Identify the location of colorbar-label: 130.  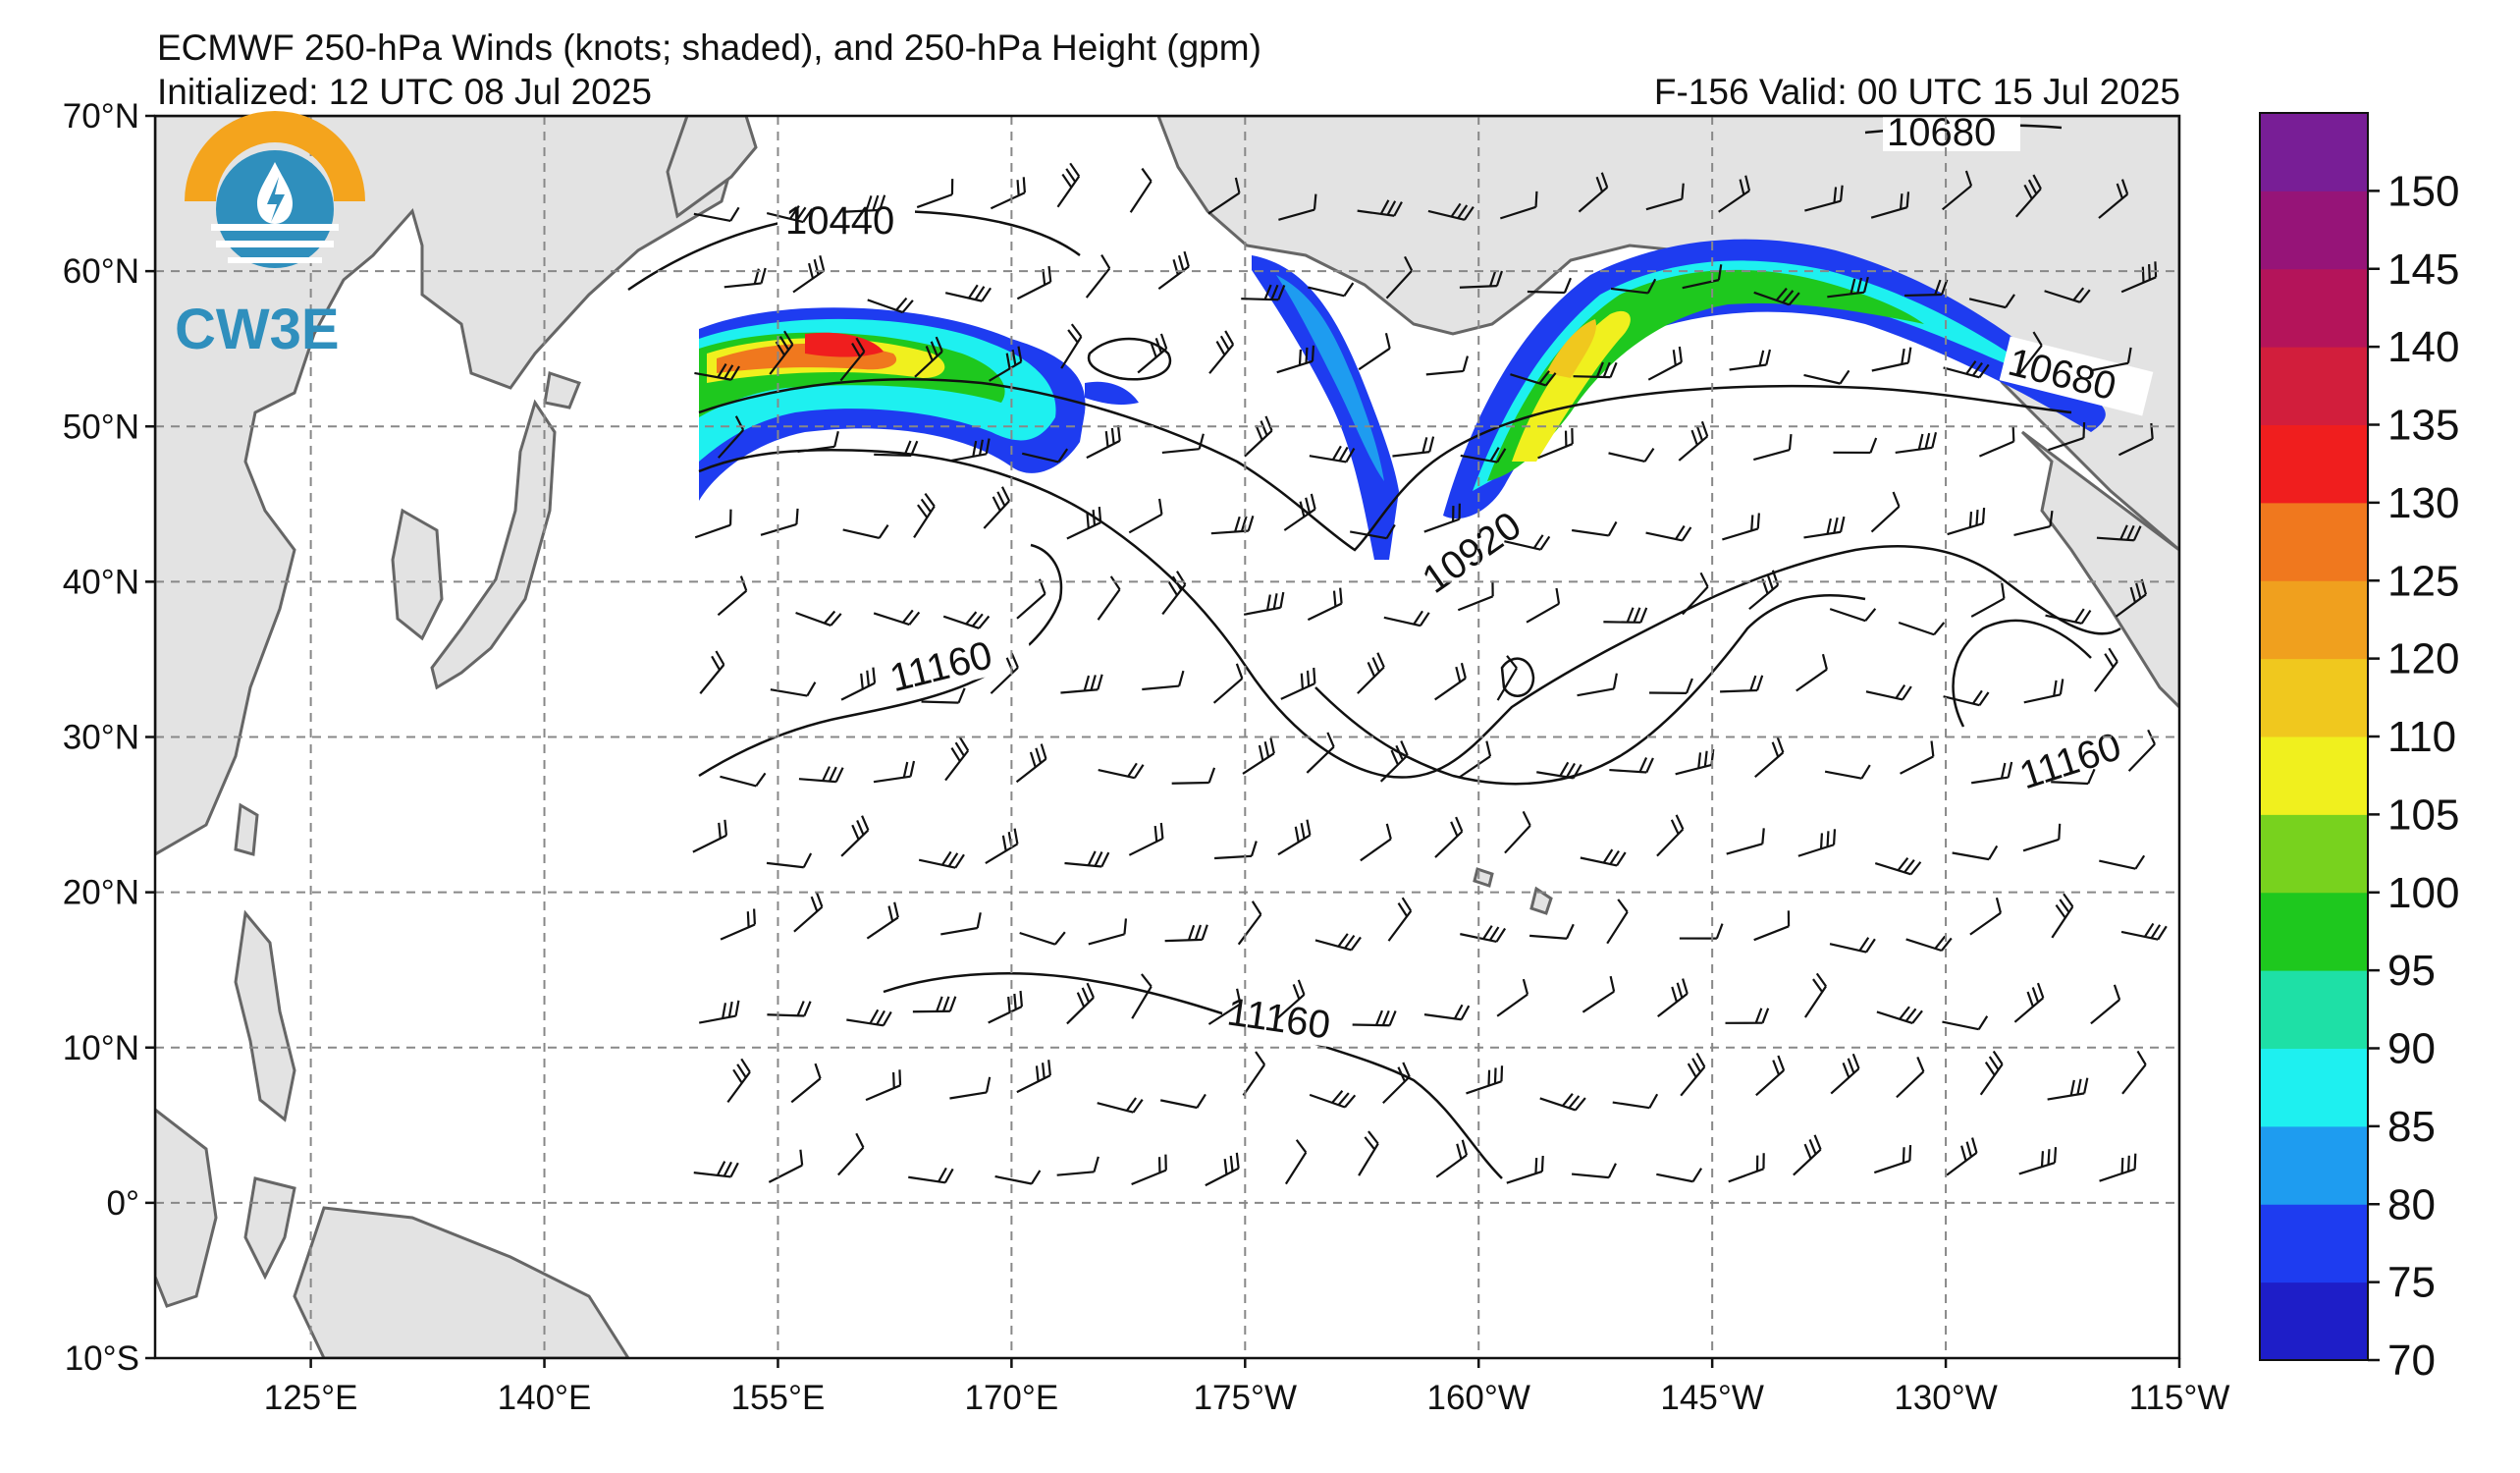
(2423, 503).